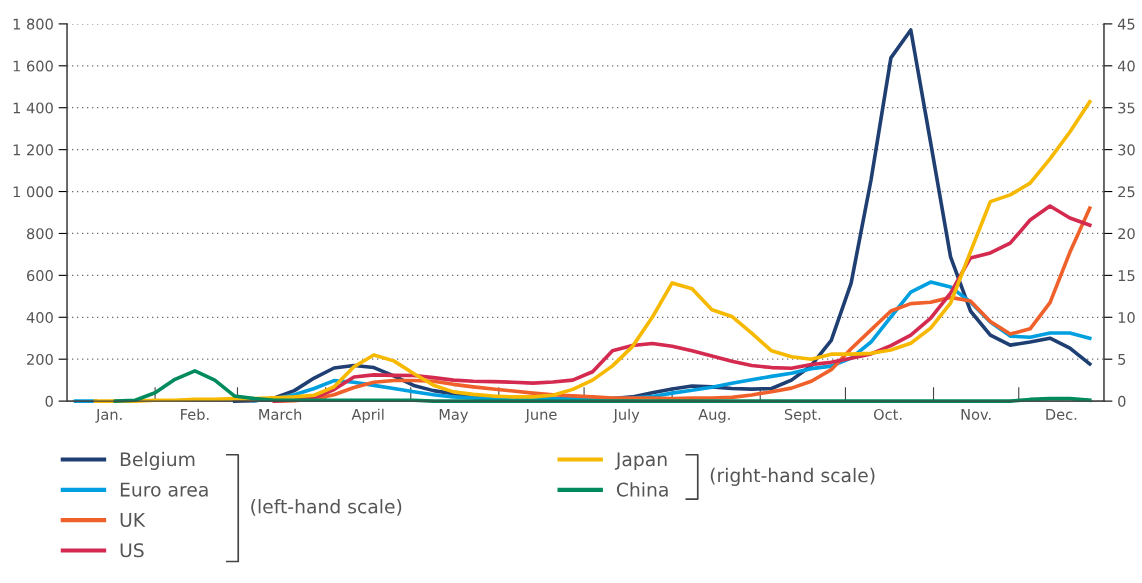 Image resolution: width=1142 pixels, height=583 pixels. Describe the element at coordinates (40, 359) in the screenshot. I see `y-tick-label: 200` at that location.